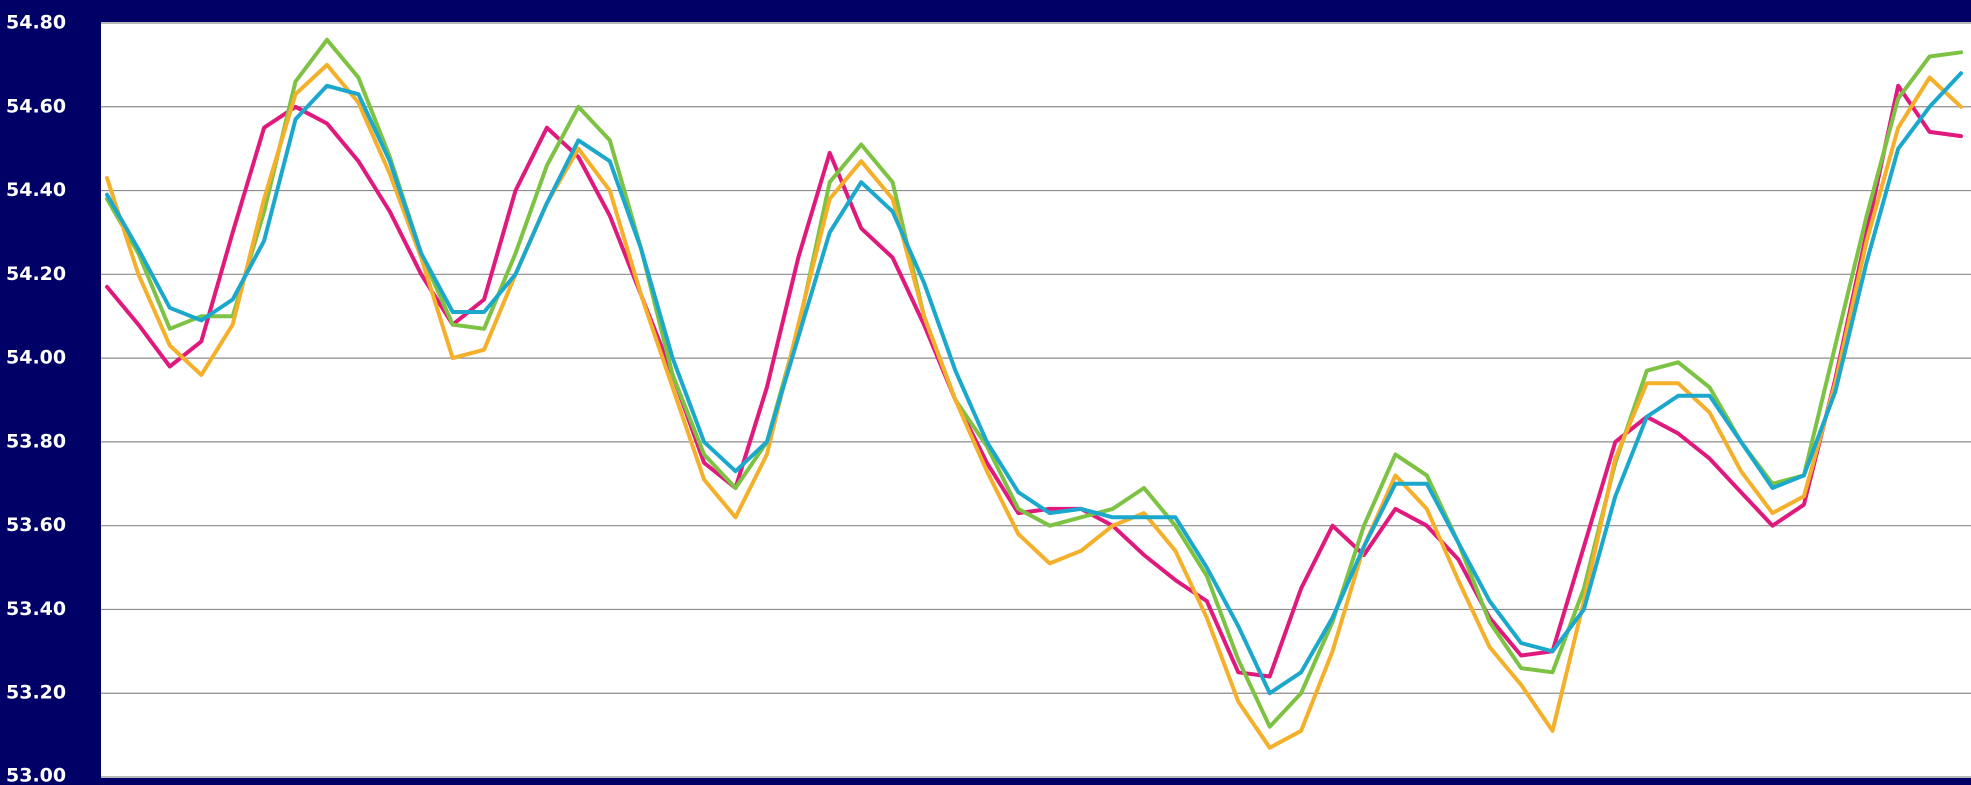 The image size is (1971, 785). What do you see at coordinates (36, 441) in the screenshot?
I see `y-tick-label: 53.80` at bounding box center [36, 441].